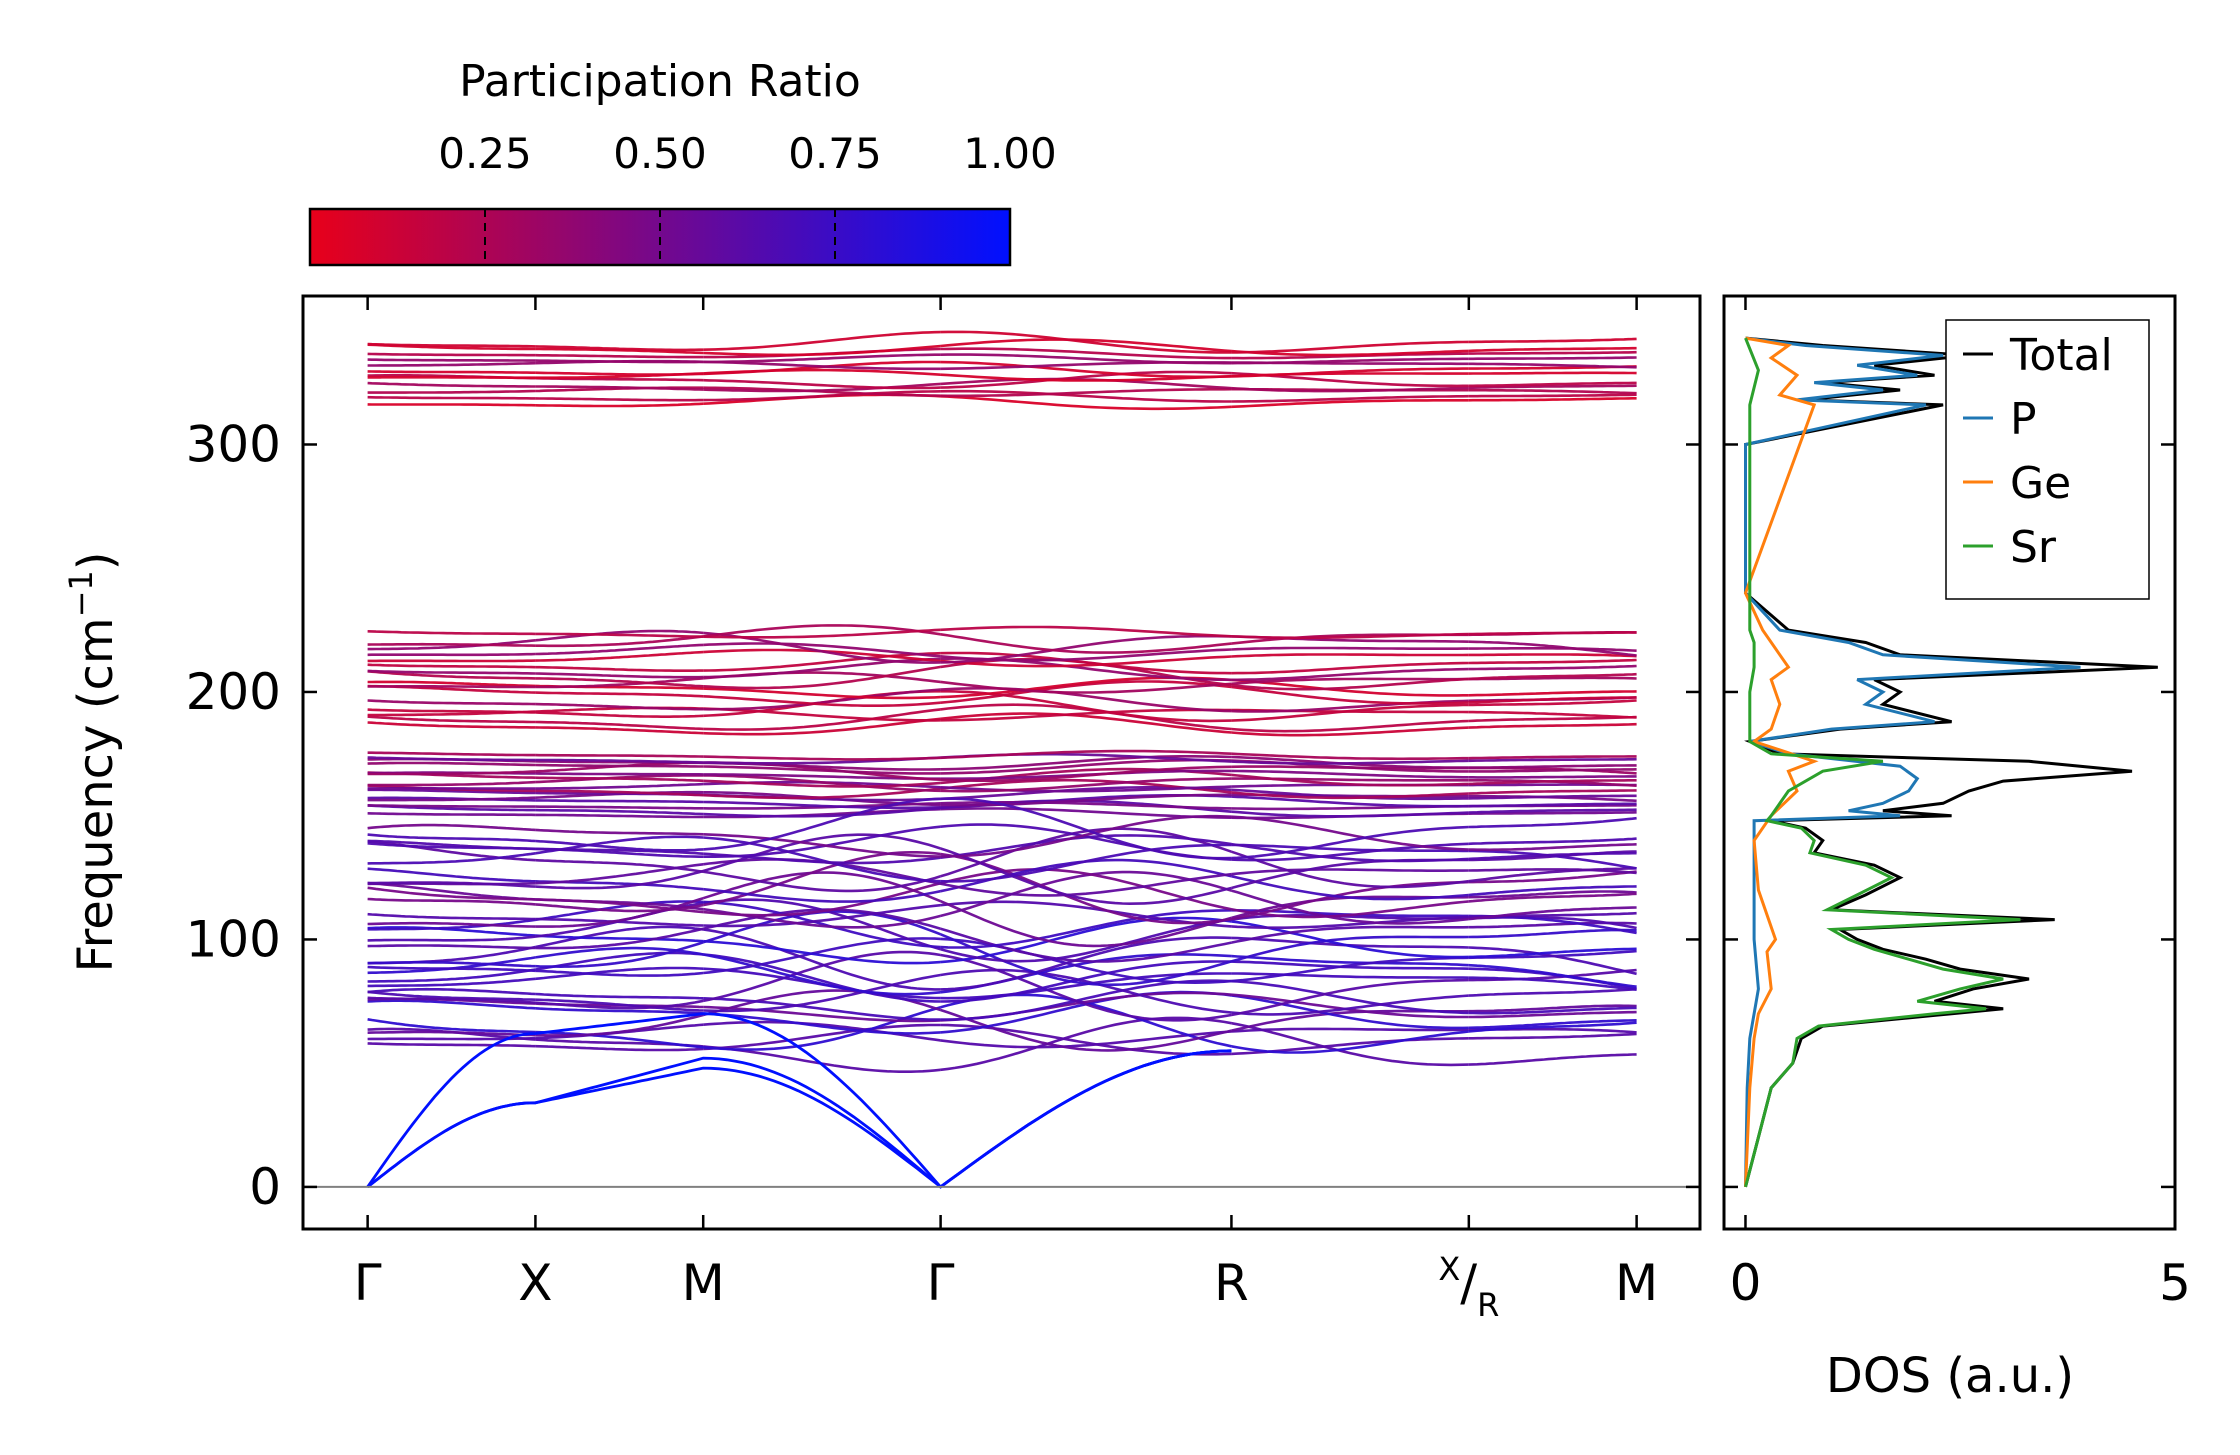 The width and height of the screenshot is (2240, 1455). Describe the element at coordinates (1231, 1283) in the screenshot. I see `x-tick-label: R` at that location.